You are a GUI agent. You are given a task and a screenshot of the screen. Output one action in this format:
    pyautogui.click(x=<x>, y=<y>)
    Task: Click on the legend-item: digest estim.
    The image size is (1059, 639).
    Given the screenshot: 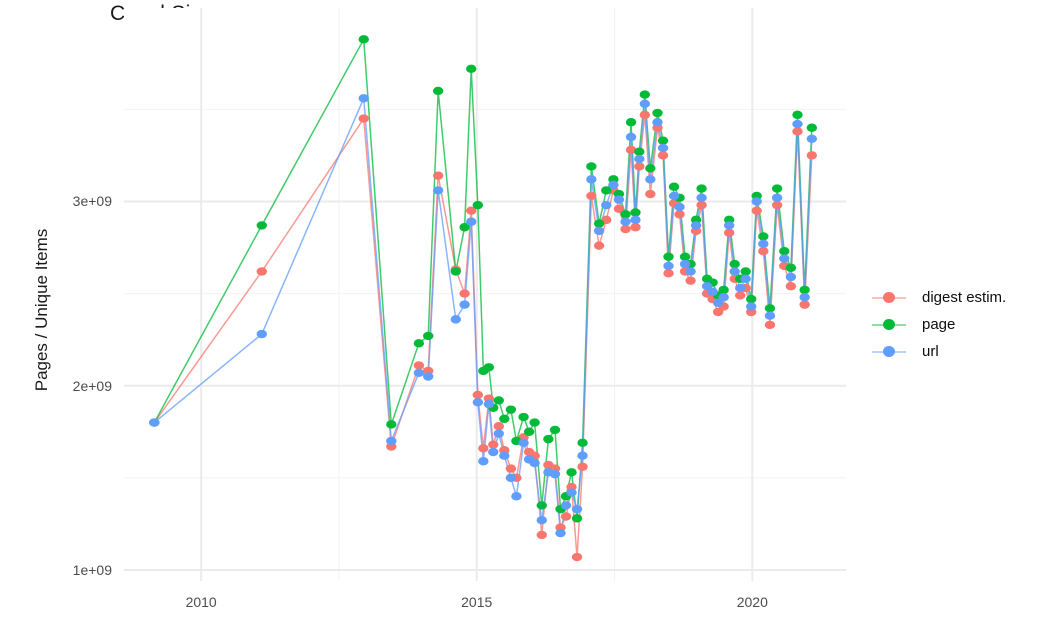 What is the action you would take?
    pyautogui.click(x=962, y=297)
    